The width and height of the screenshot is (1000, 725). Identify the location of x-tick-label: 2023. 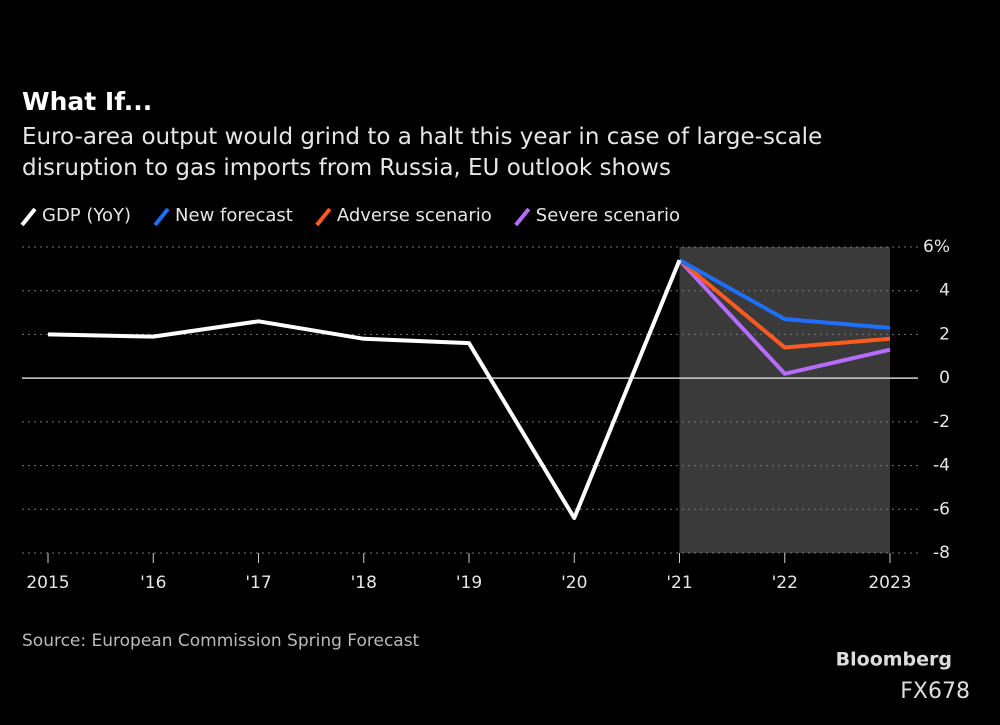
(889, 583).